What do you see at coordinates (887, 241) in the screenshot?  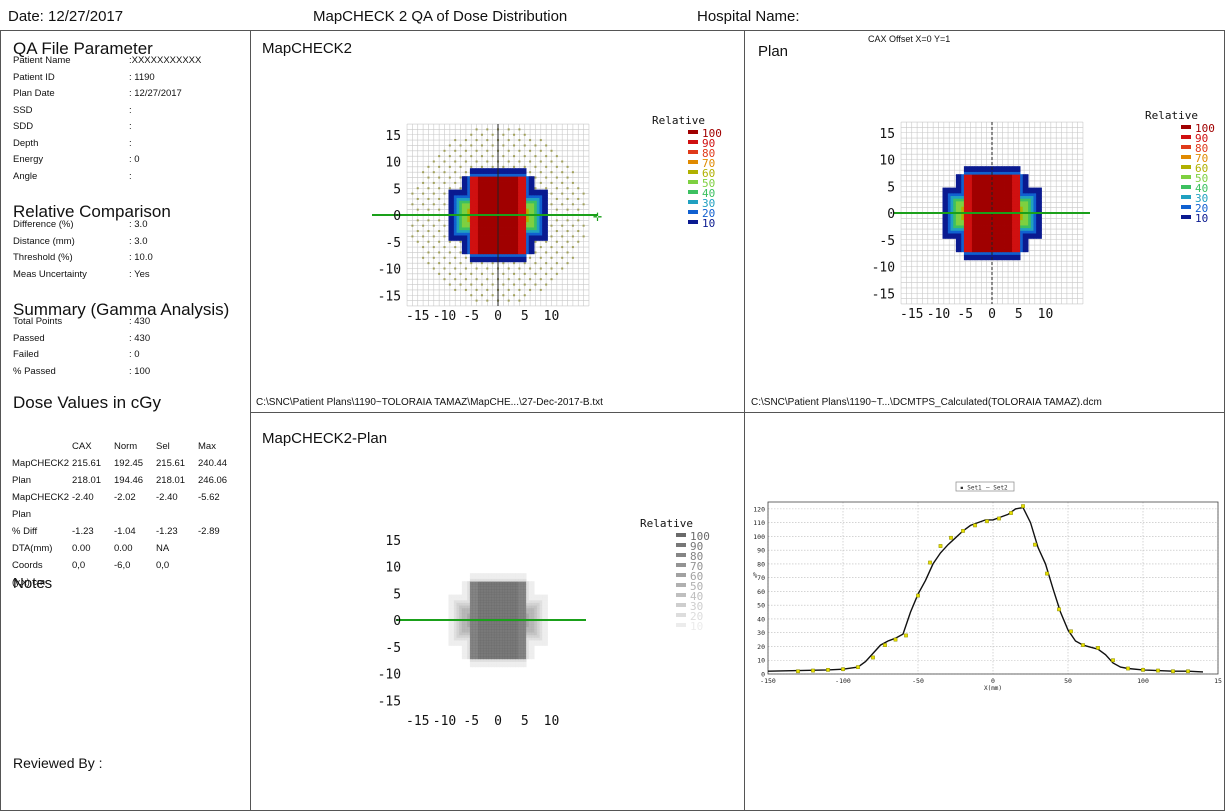 I see `y-tick-label: -5` at bounding box center [887, 241].